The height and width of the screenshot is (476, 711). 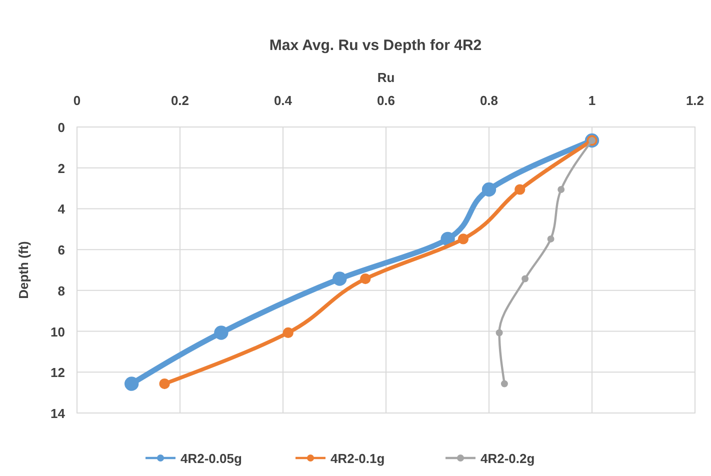 I want to click on x-tick-label: 0, so click(x=77, y=100).